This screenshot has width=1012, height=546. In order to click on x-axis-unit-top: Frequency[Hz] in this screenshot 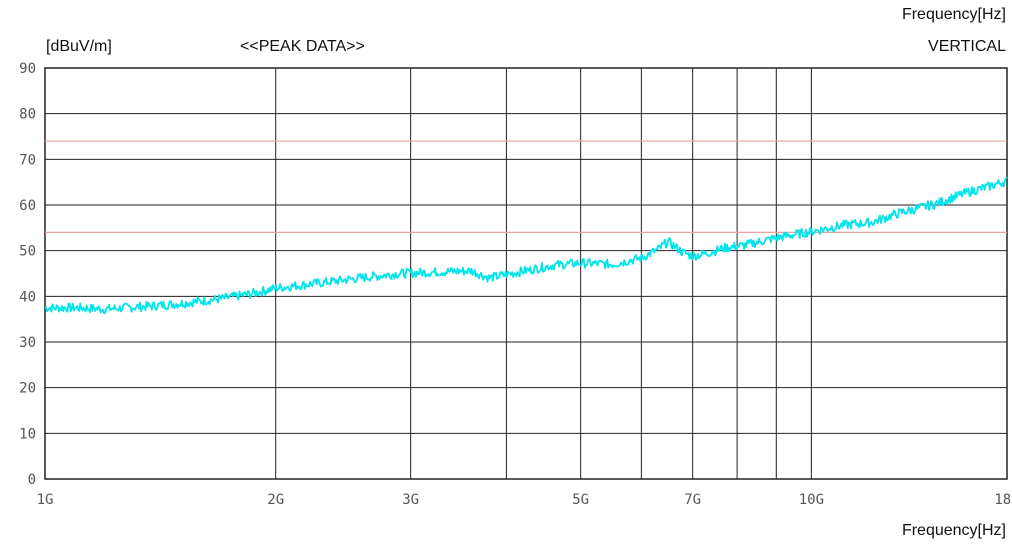, I will do `click(953, 14)`.